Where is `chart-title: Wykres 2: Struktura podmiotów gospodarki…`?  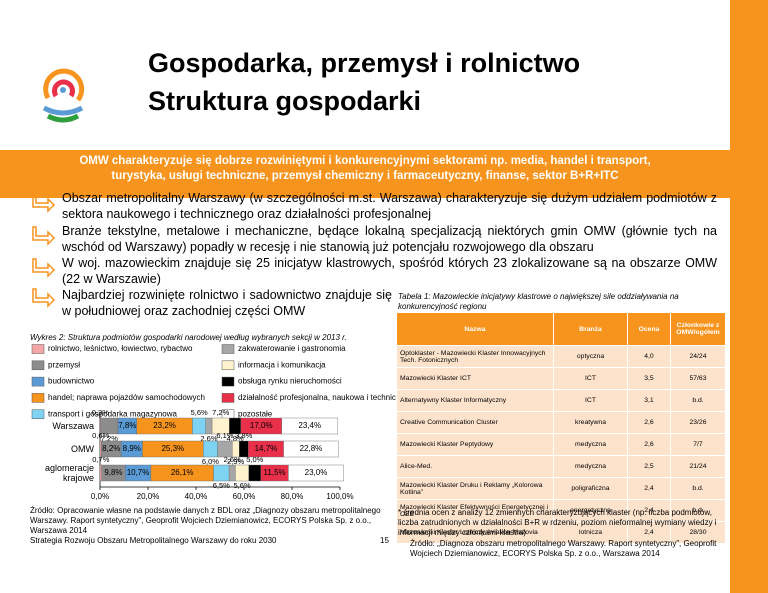 chart-title: Wykres 2: Struktura podmiotów gospodarki… is located at coordinates (188, 337).